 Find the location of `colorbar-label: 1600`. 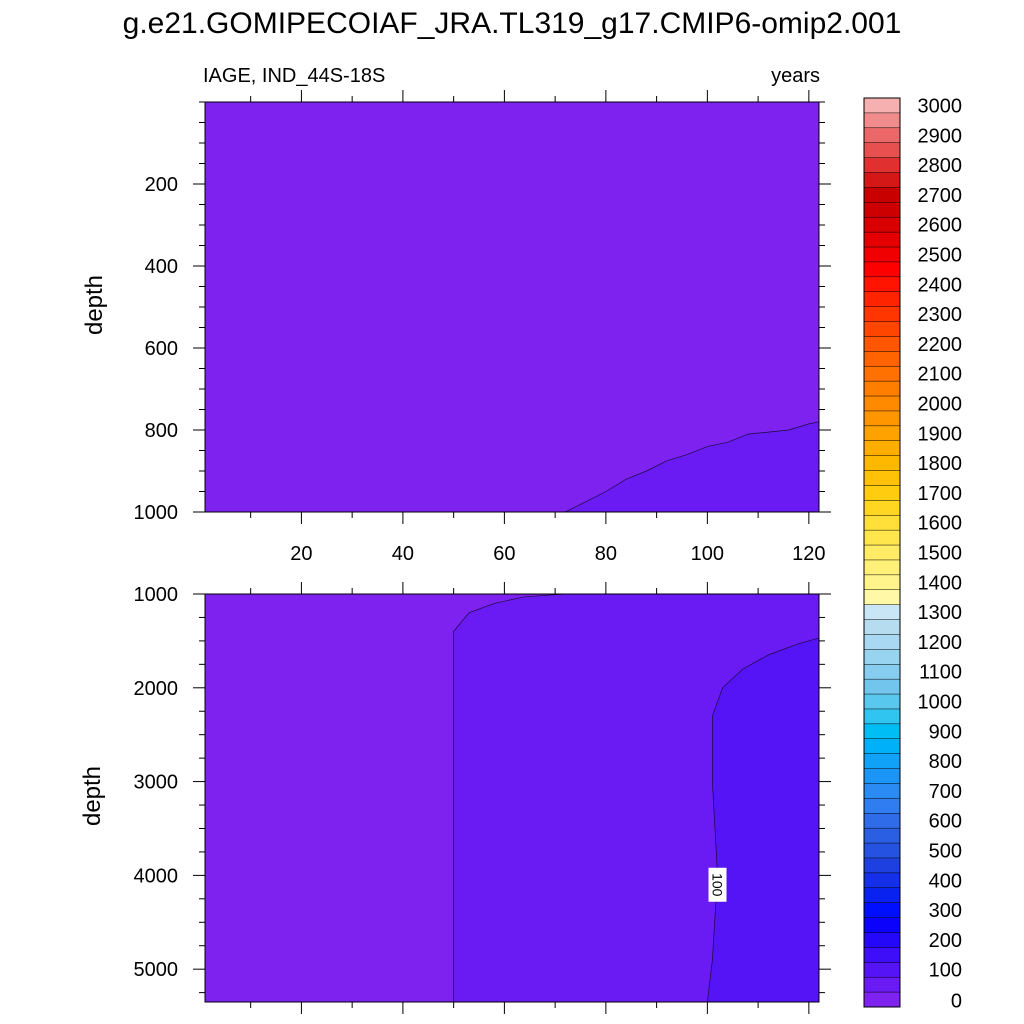

colorbar-label: 1600 is located at coordinates (940, 524).